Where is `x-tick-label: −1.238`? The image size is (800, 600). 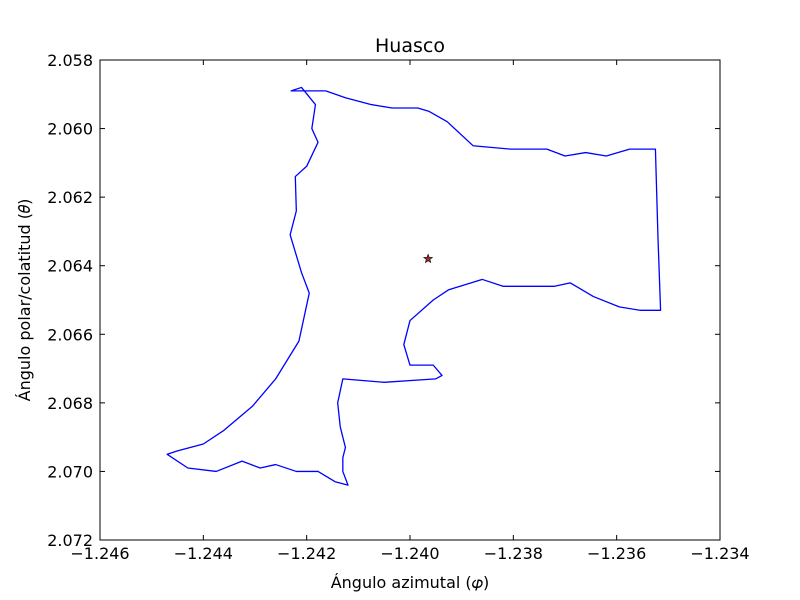
x-tick-label: −1.238 is located at coordinates (513, 553).